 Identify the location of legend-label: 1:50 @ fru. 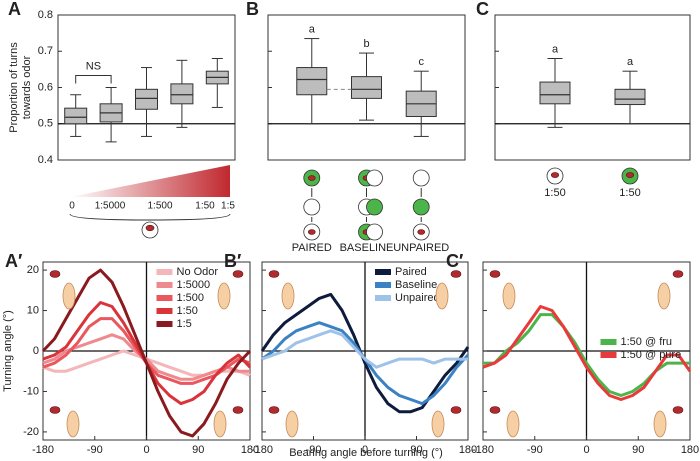
(647, 342).